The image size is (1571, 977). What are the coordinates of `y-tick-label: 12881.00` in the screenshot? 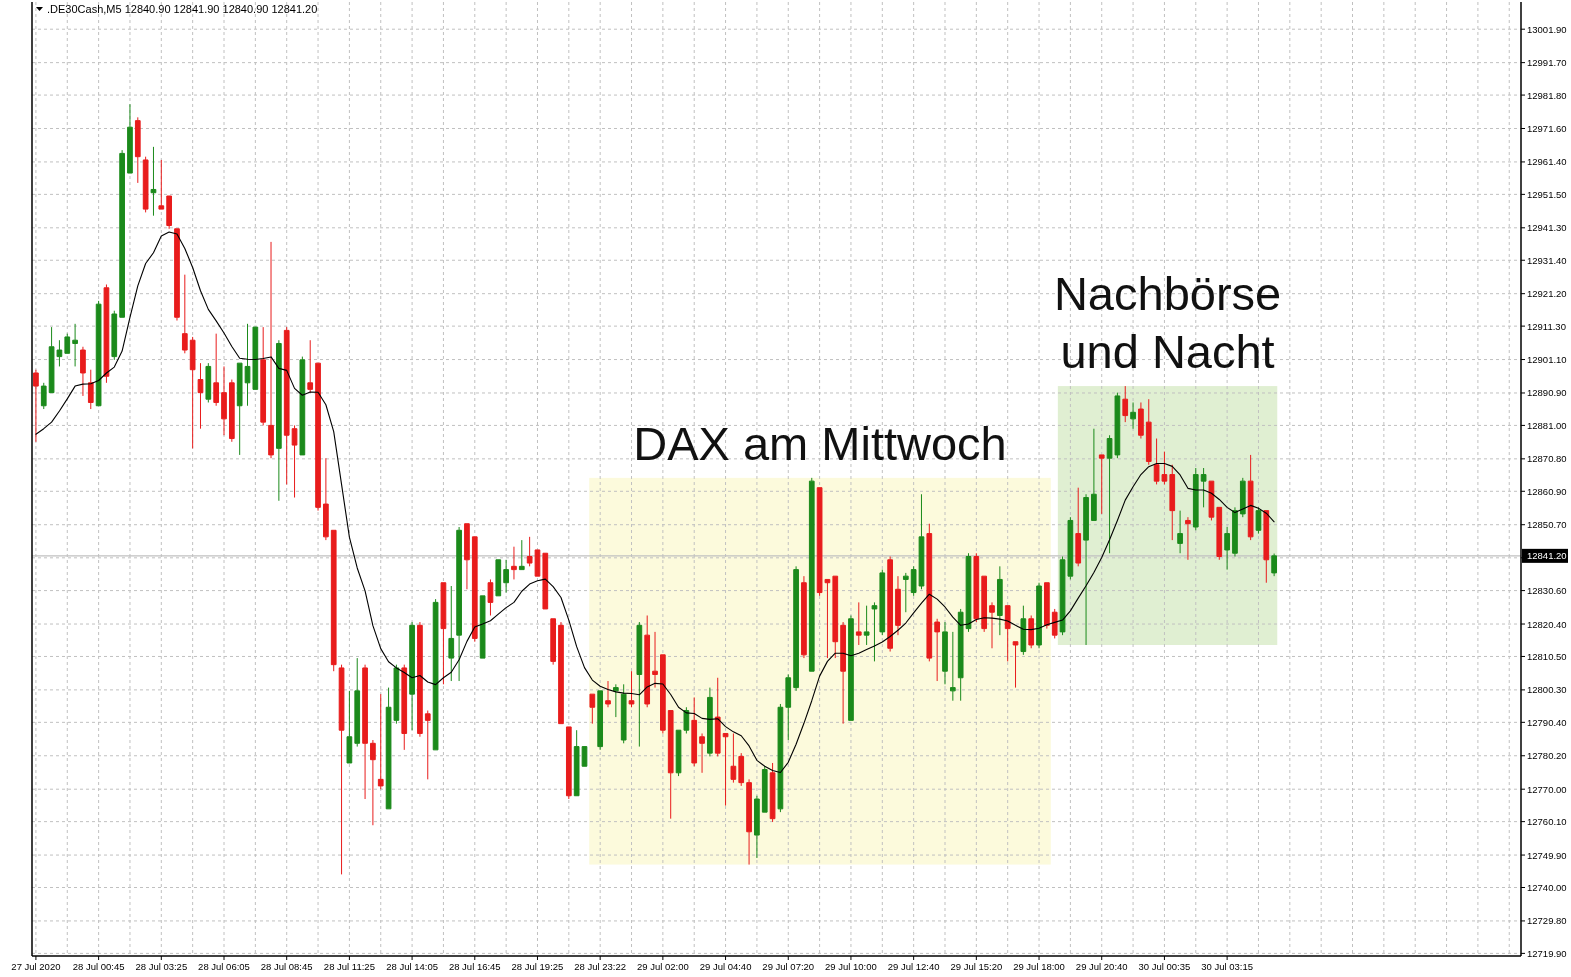 It's located at (1547, 425).